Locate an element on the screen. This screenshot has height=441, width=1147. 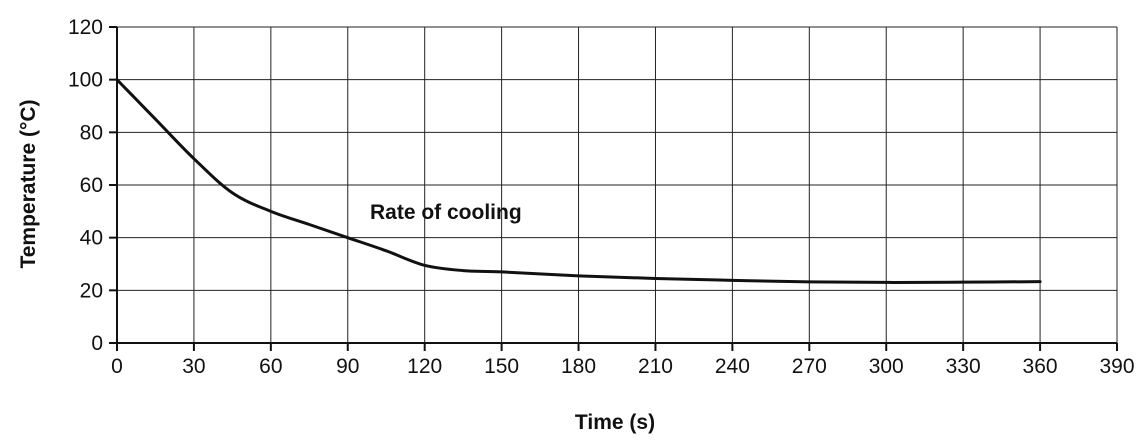
x-tick-label: 360 is located at coordinates (1040, 366).